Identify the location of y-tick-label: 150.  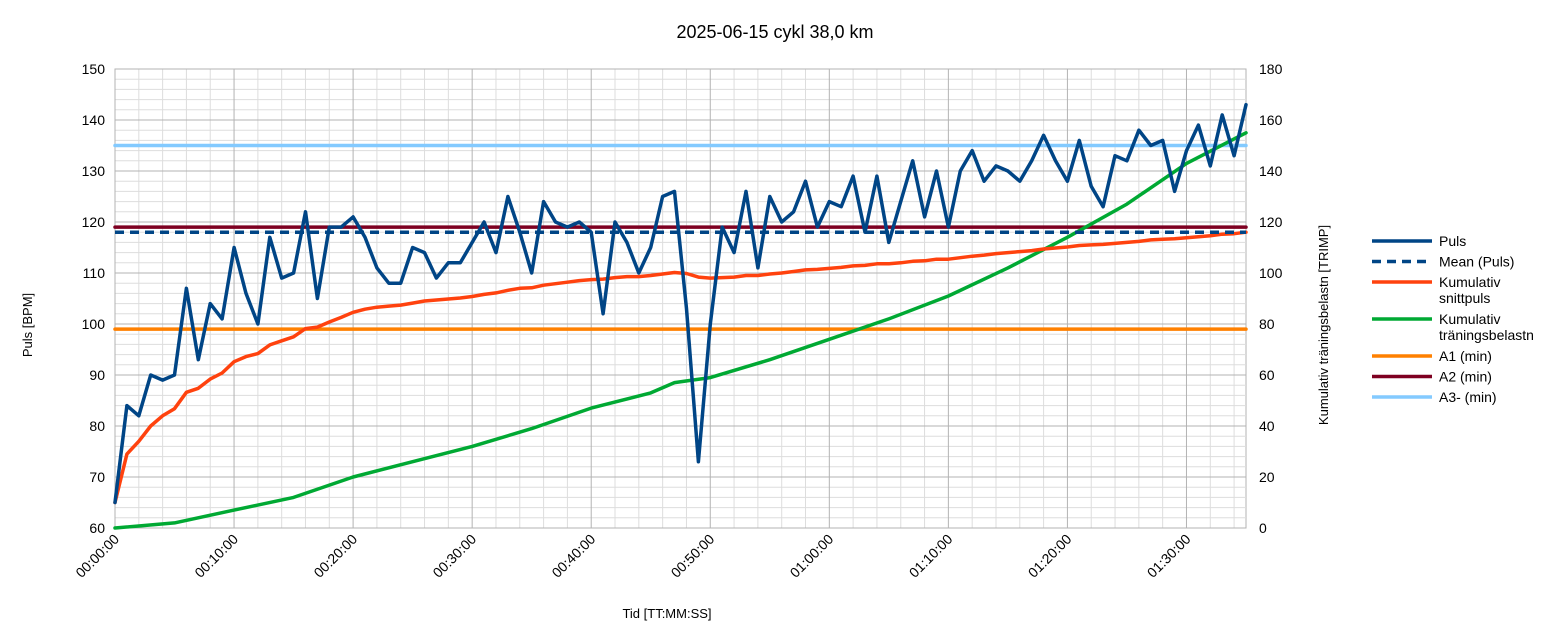
(94, 69).